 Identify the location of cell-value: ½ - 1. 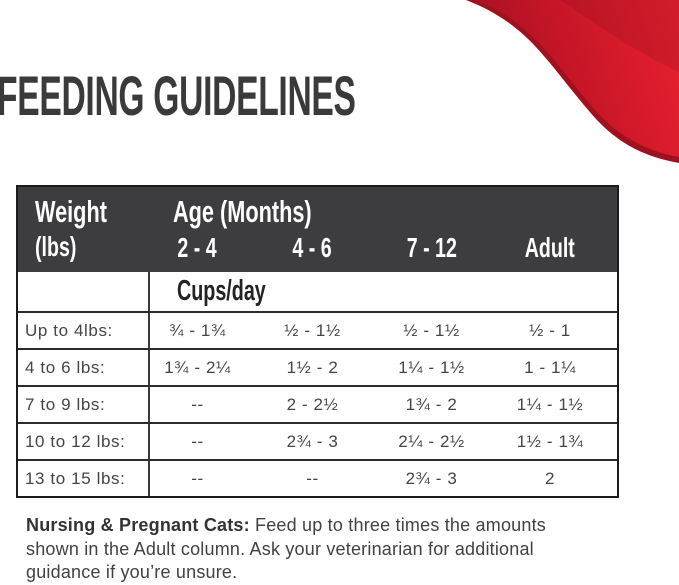
(550, 330).